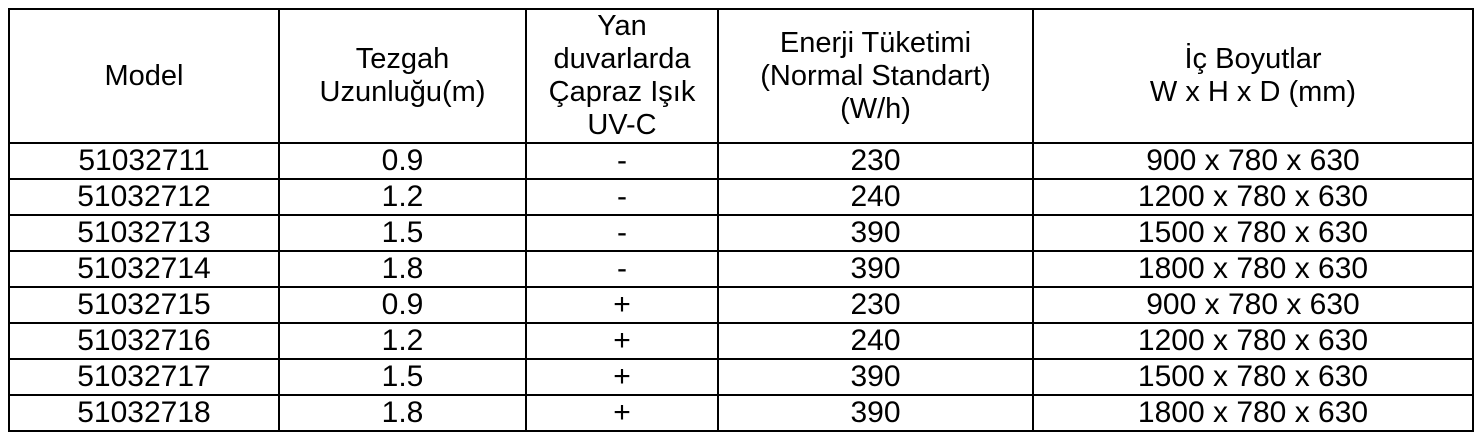  What do you see at coordinates (1253, 76) in the screenshot?
I see `column-header-internal-dimensions: İç Boyutlar W x H x D (mm)` at bounding box center [1253, 76].